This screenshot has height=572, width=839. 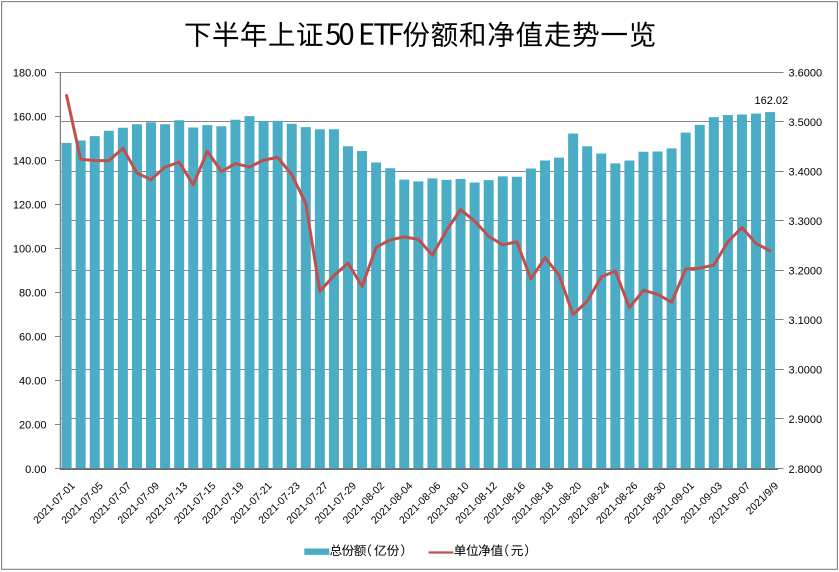 I want to click on svg-text: 162.02, so click(x=771, y=101).